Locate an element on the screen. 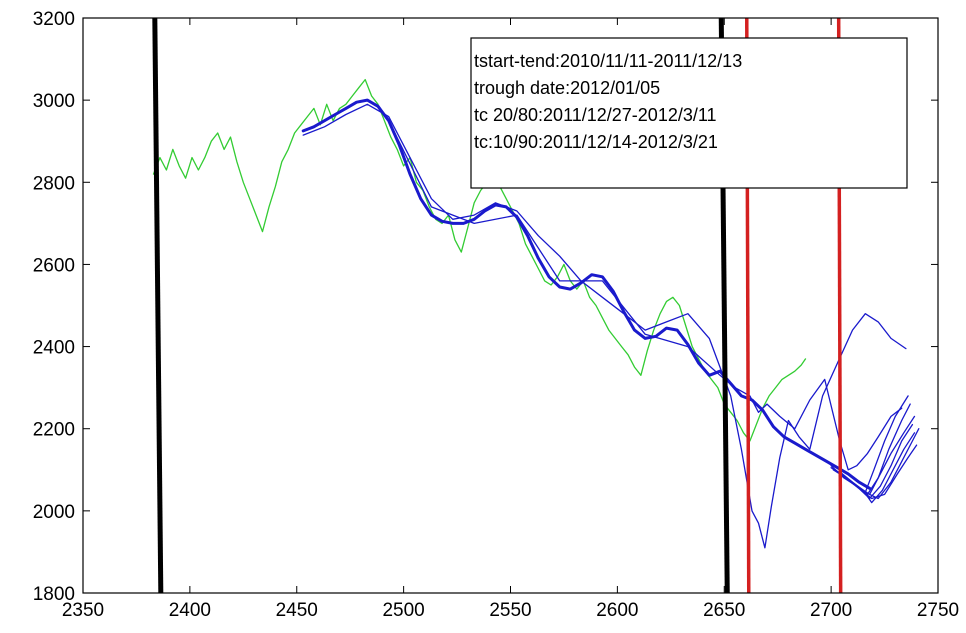 This screenshot has height=633, width=966. annotation-line-4: tc:10/90:2011/12/14-2012/3/21 is located at coordinates (596, 142).